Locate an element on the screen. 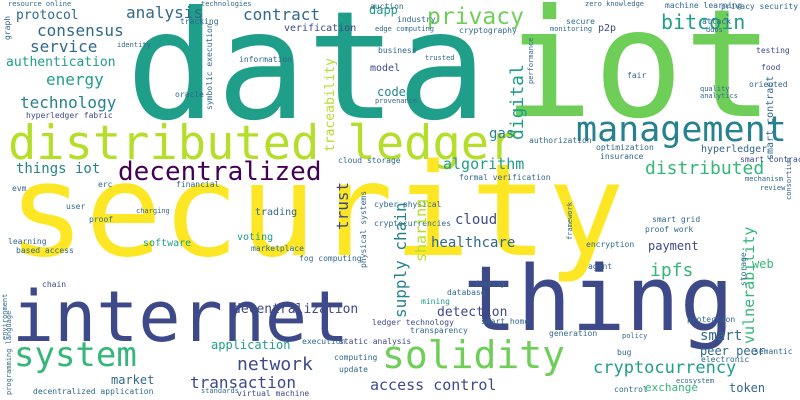 The height and width of the screenshot is (400, 800). word-update: update is located at coordinates (353, 369).